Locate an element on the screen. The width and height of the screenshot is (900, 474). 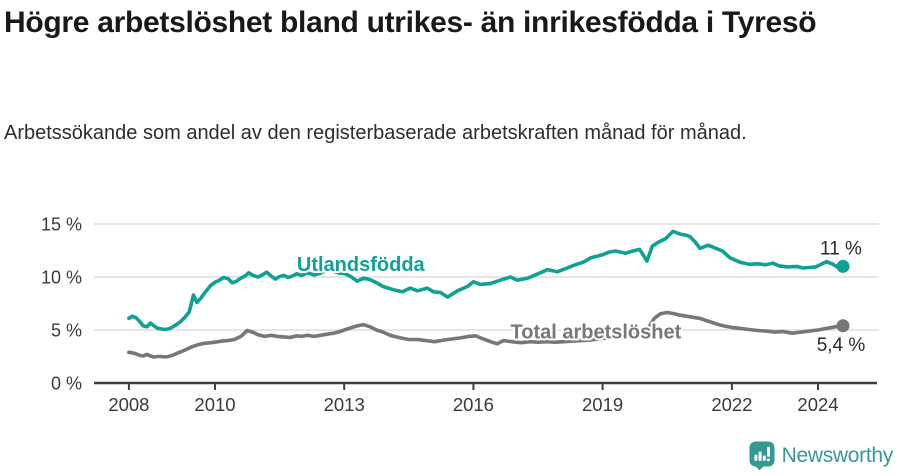
x-tick-label: 2022 is located at coordinates (731, 404).